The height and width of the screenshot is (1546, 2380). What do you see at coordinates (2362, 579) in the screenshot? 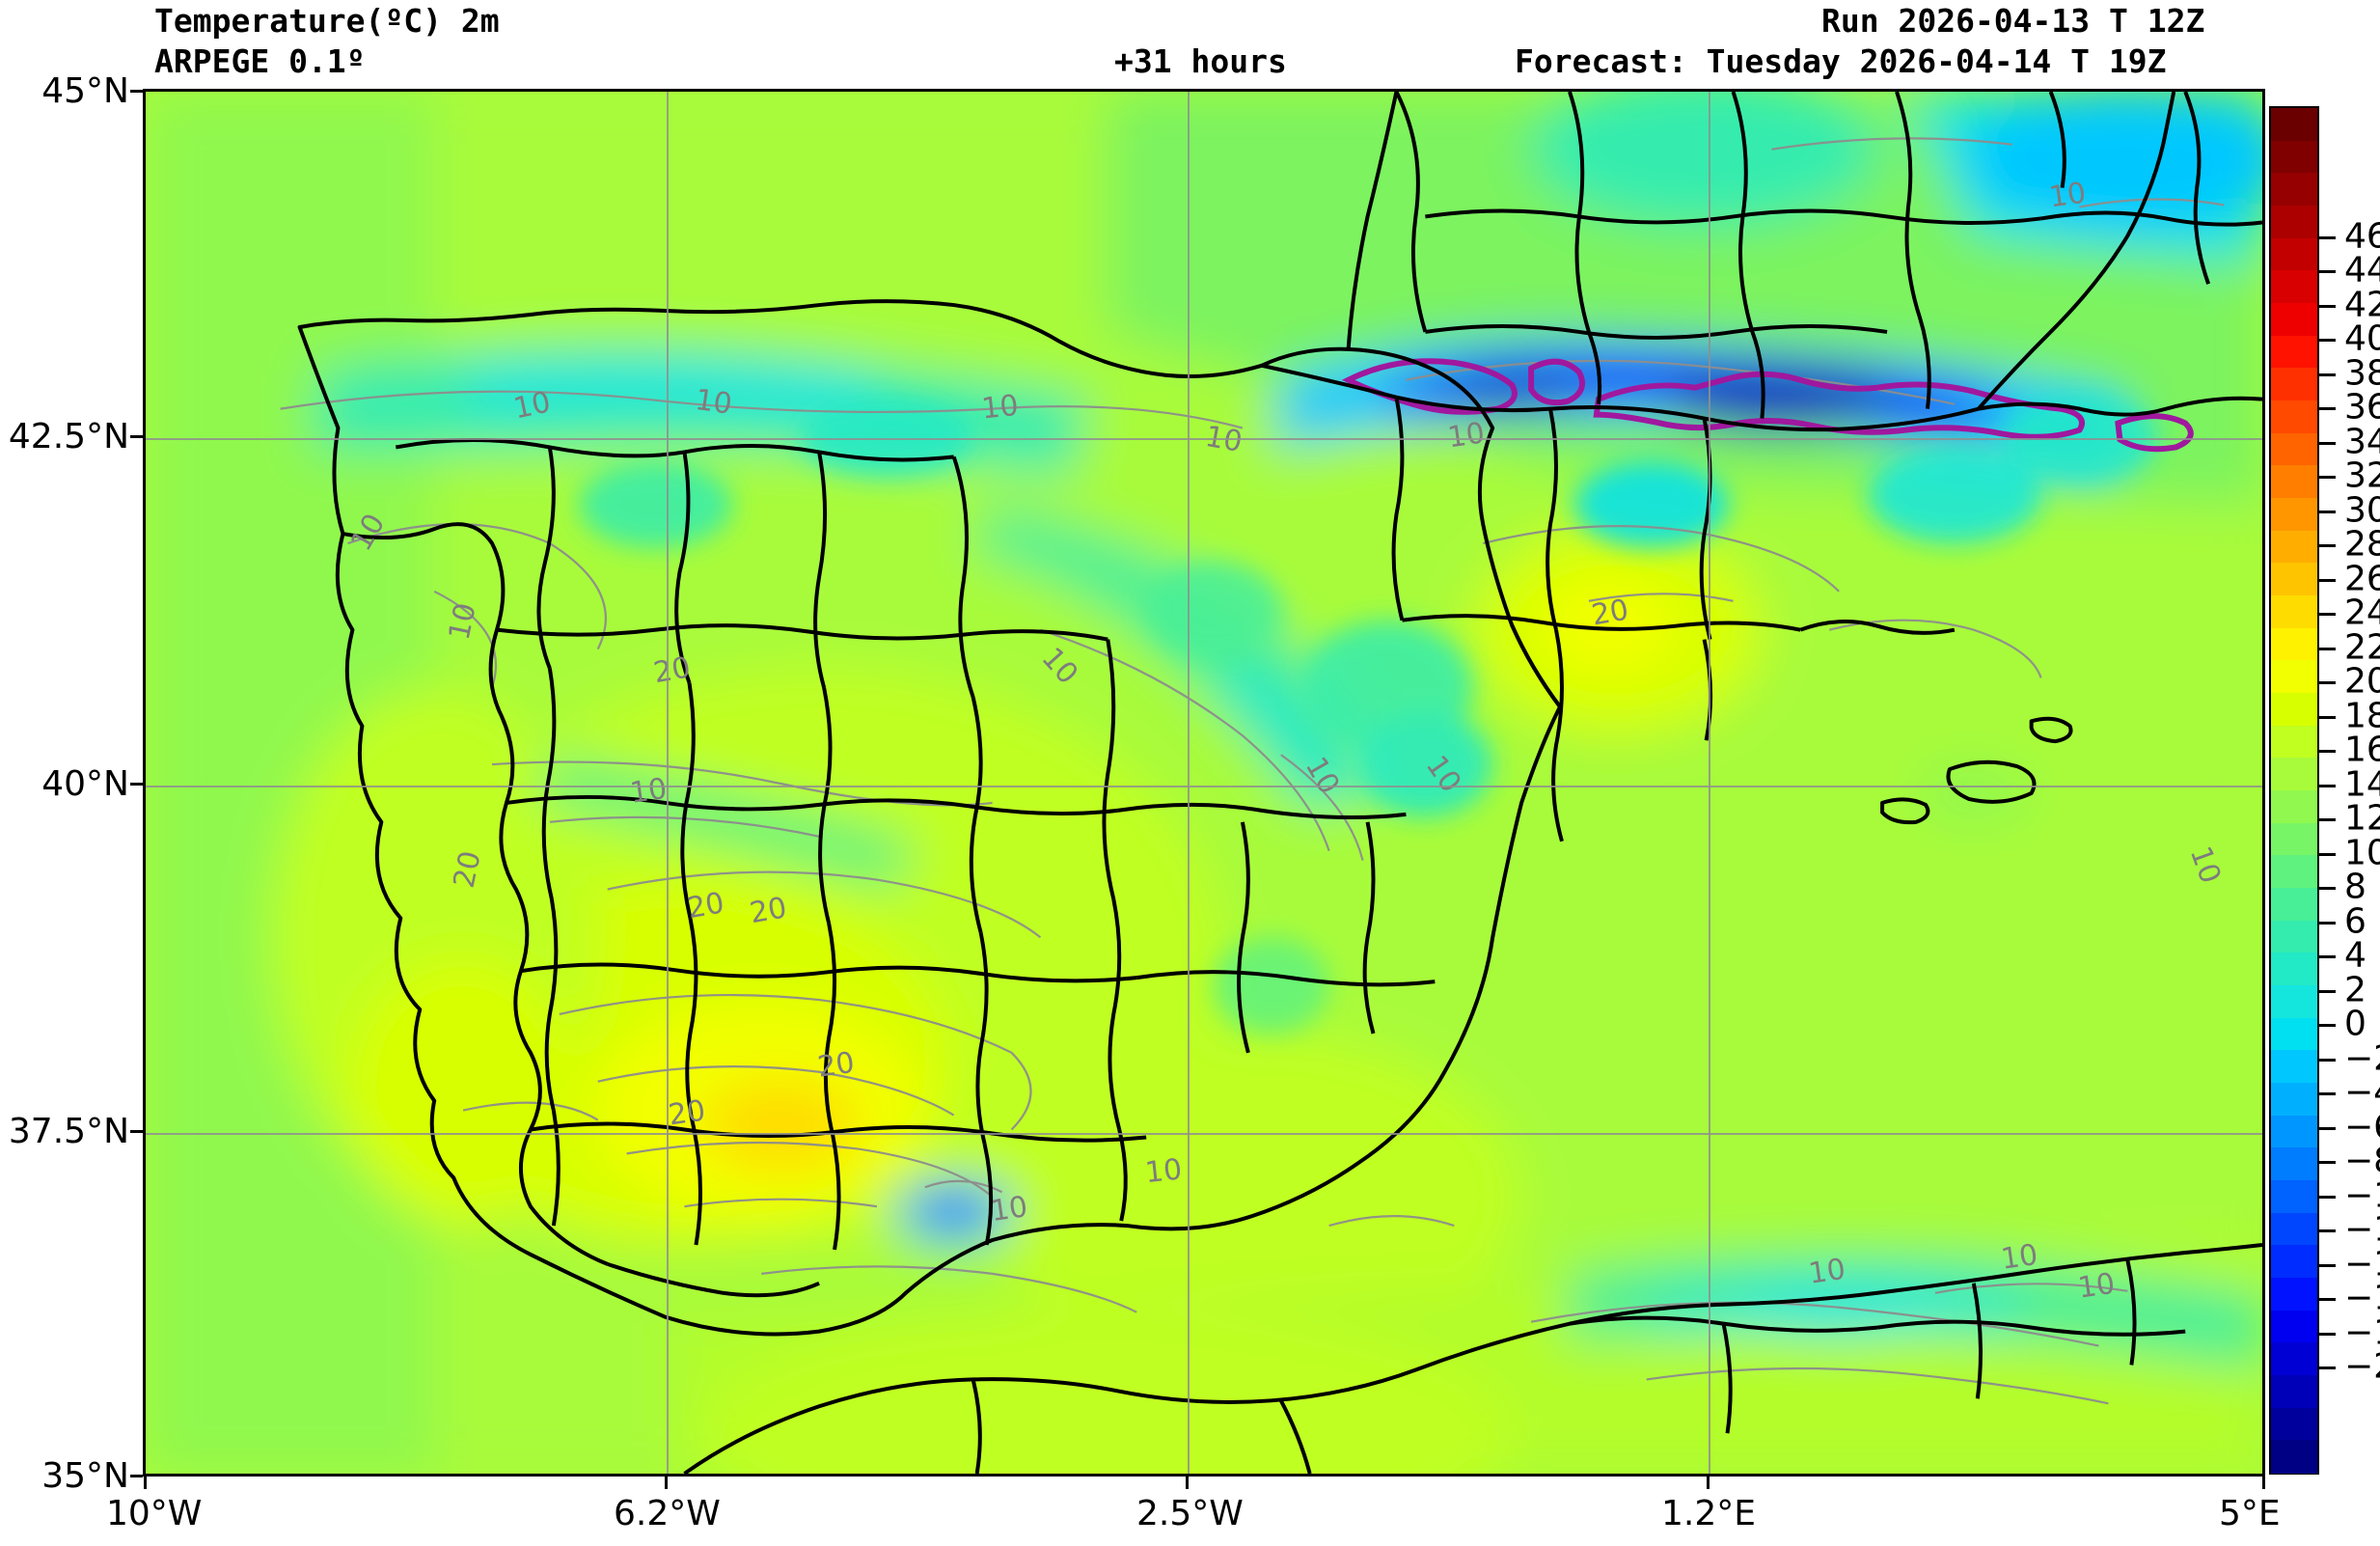
I see `colorbar-tick-label: 26` at bounding box center [2362, 579].